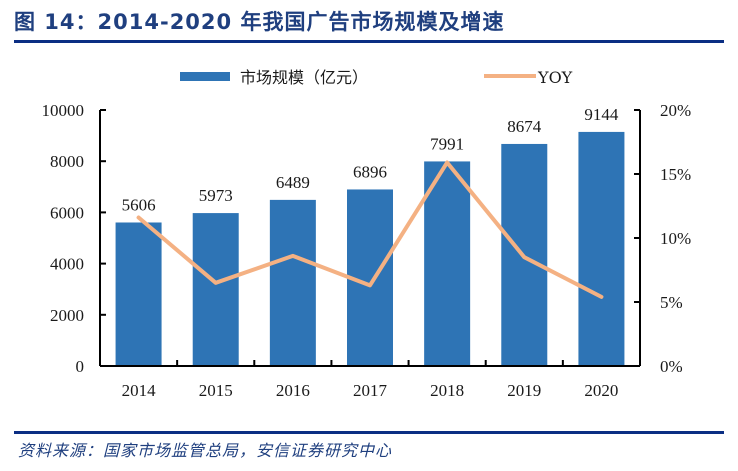 The width and height of the screenshot is (738, 471). I want to click on x-tick-label: 2014, so click(139, 390).